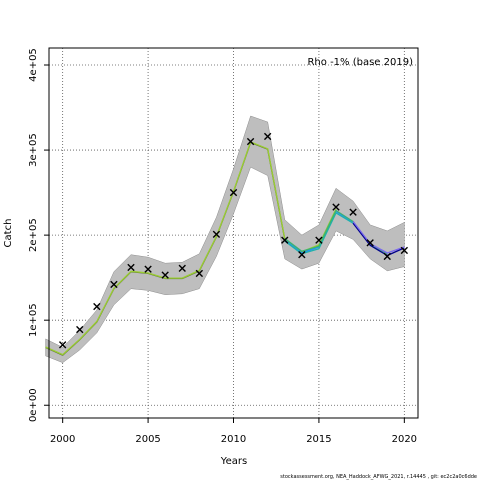  I want to click on x-tick-label-2: 2010, so click(233, 439).